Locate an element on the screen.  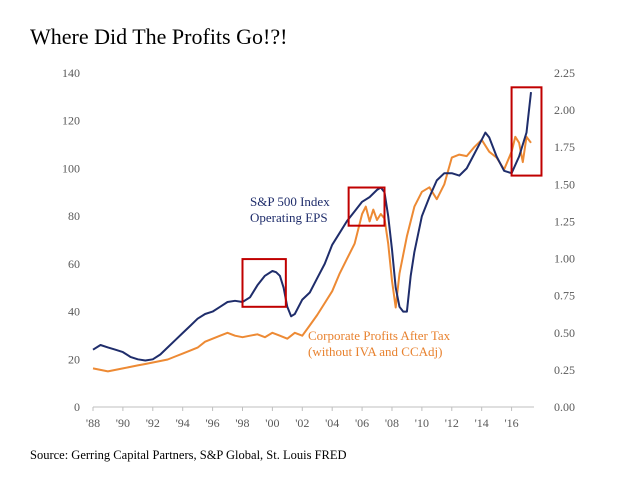
series-label-eps: S&P 500 Index Operating EPS is located at coordinates (291, 209).